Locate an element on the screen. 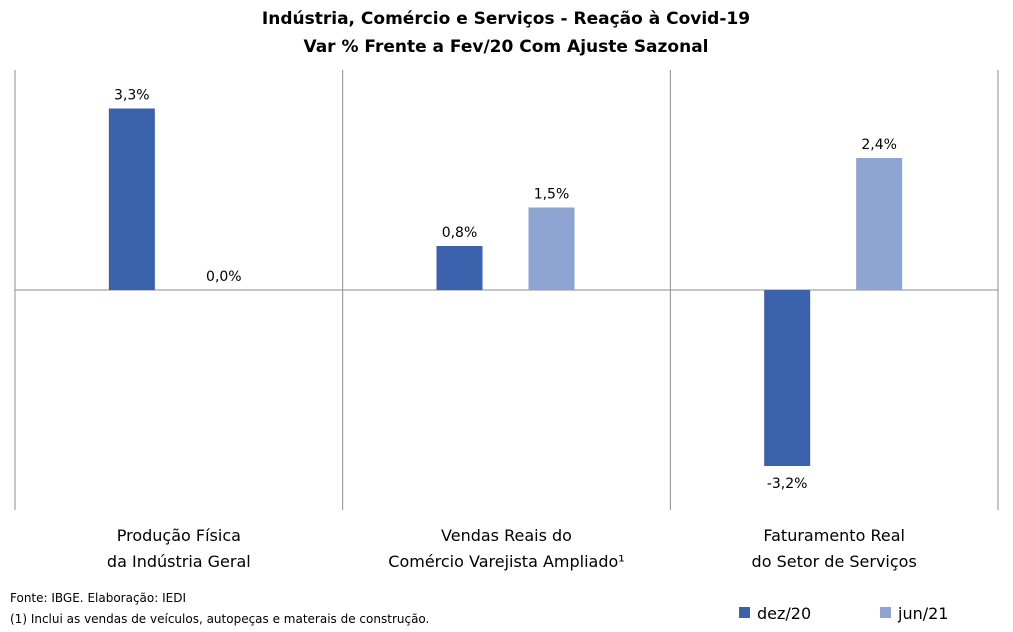 The width and height of the screenshot is (1013, 632). legend-label-jun21: jun/21 is located at coordinates (922, 613).